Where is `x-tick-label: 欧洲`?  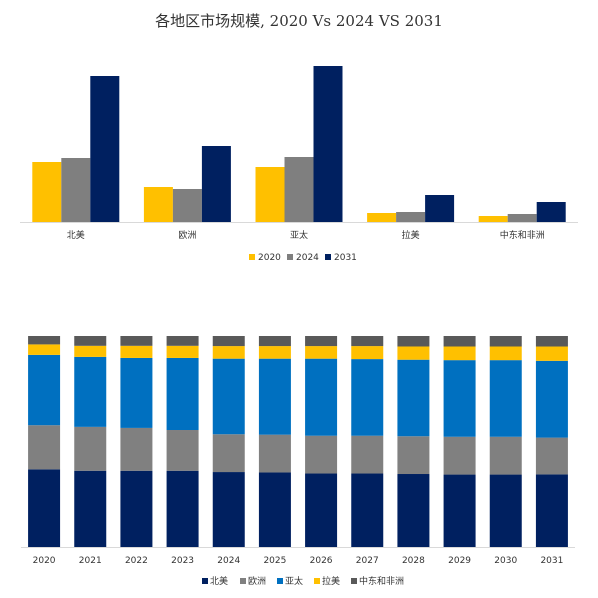
x-tick-label: 欧洲 is located at coordinates (187, 235).